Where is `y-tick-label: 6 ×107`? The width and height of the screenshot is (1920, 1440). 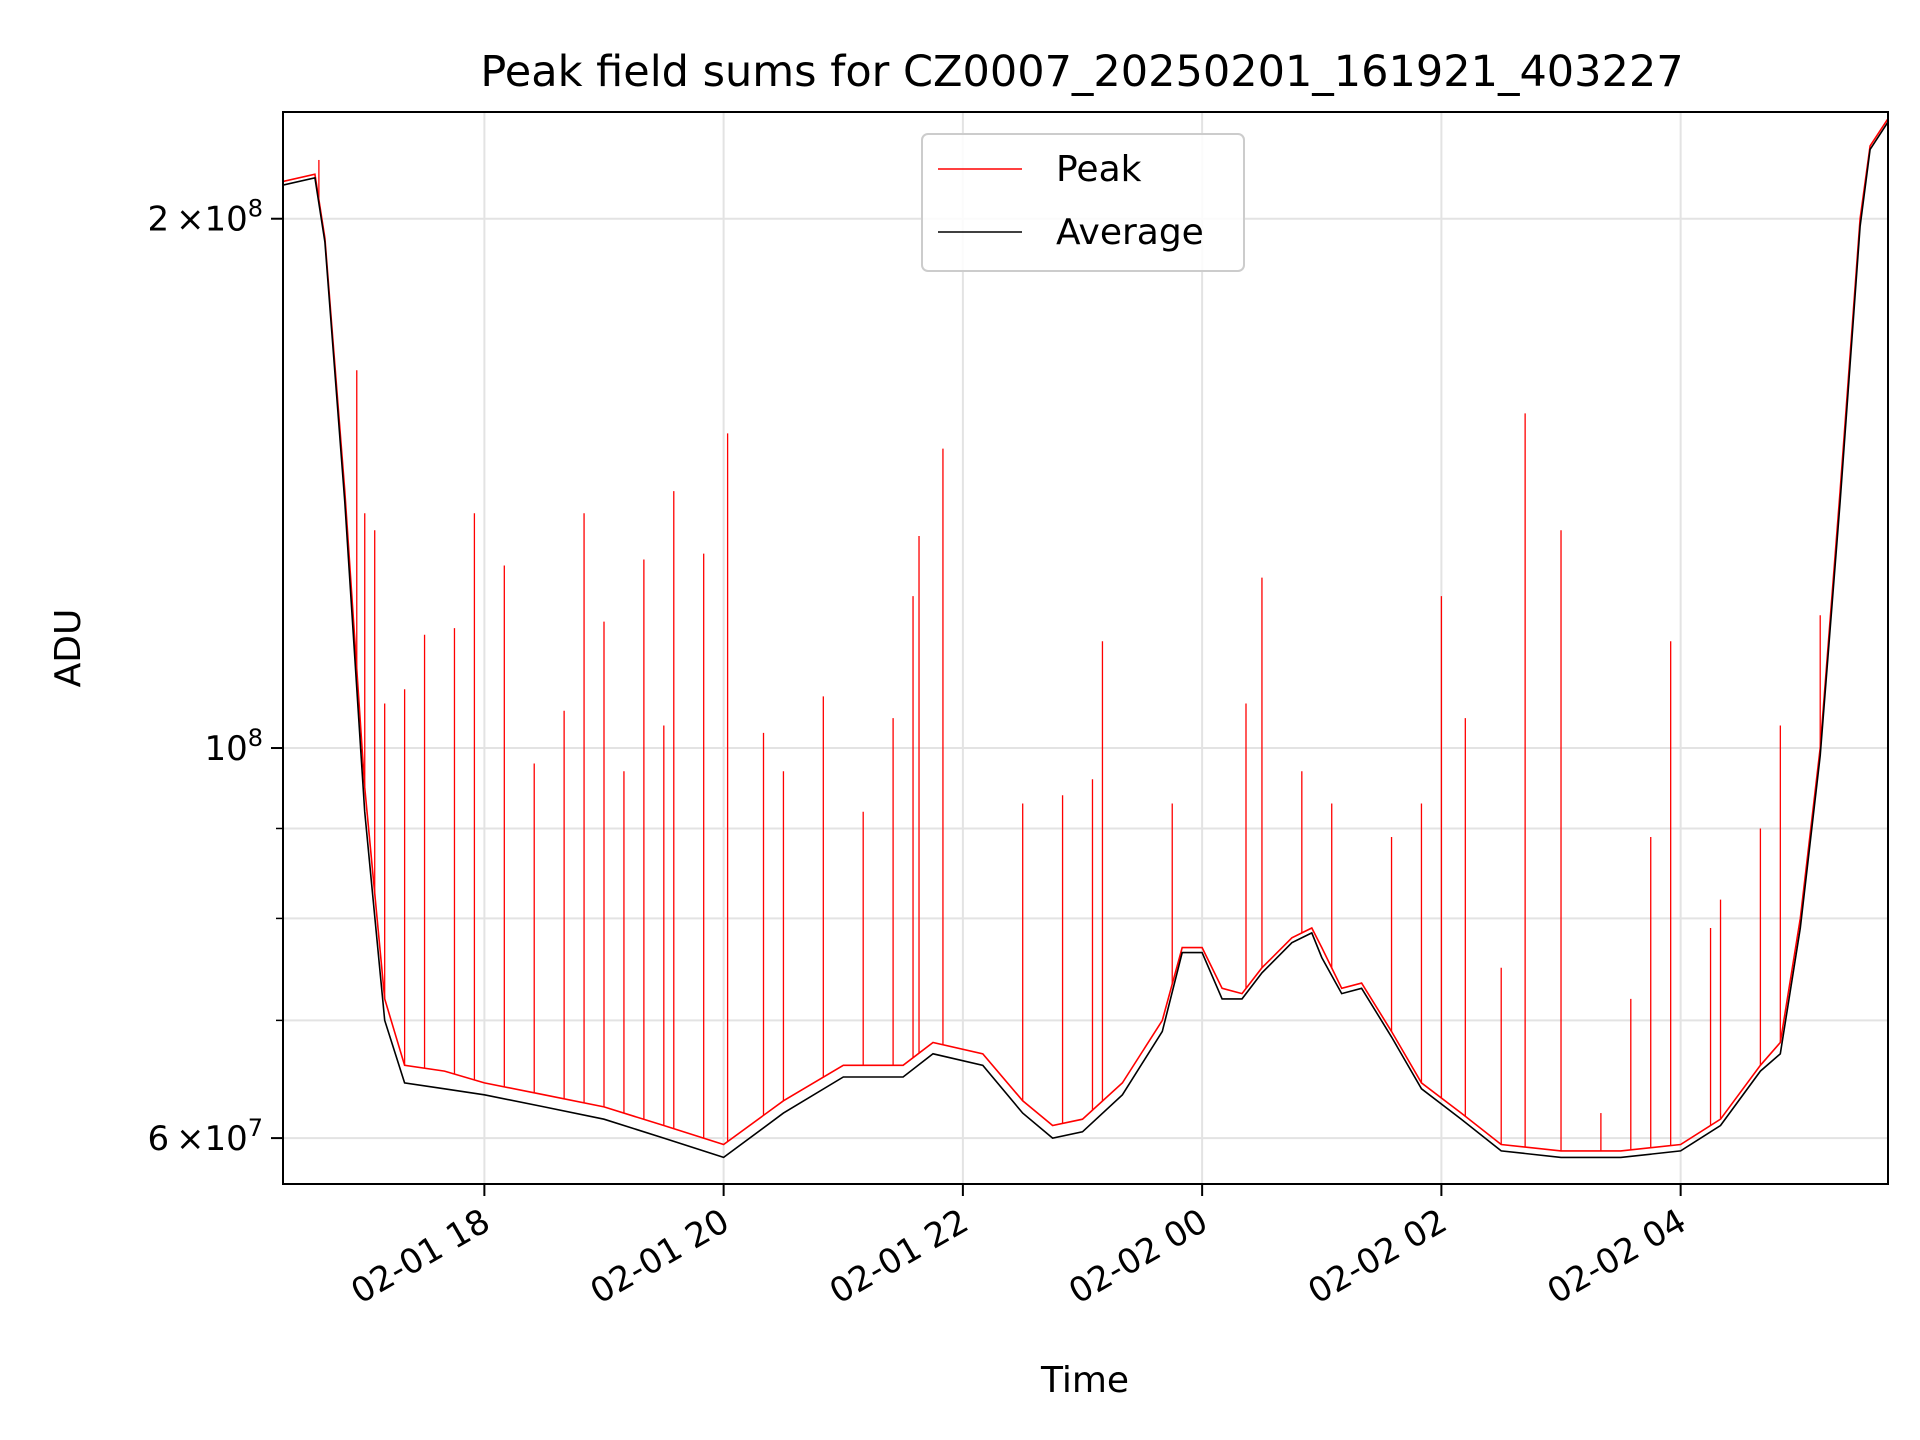
y-tick-label: 6 ×107 is located at coordinates (205, 1136).